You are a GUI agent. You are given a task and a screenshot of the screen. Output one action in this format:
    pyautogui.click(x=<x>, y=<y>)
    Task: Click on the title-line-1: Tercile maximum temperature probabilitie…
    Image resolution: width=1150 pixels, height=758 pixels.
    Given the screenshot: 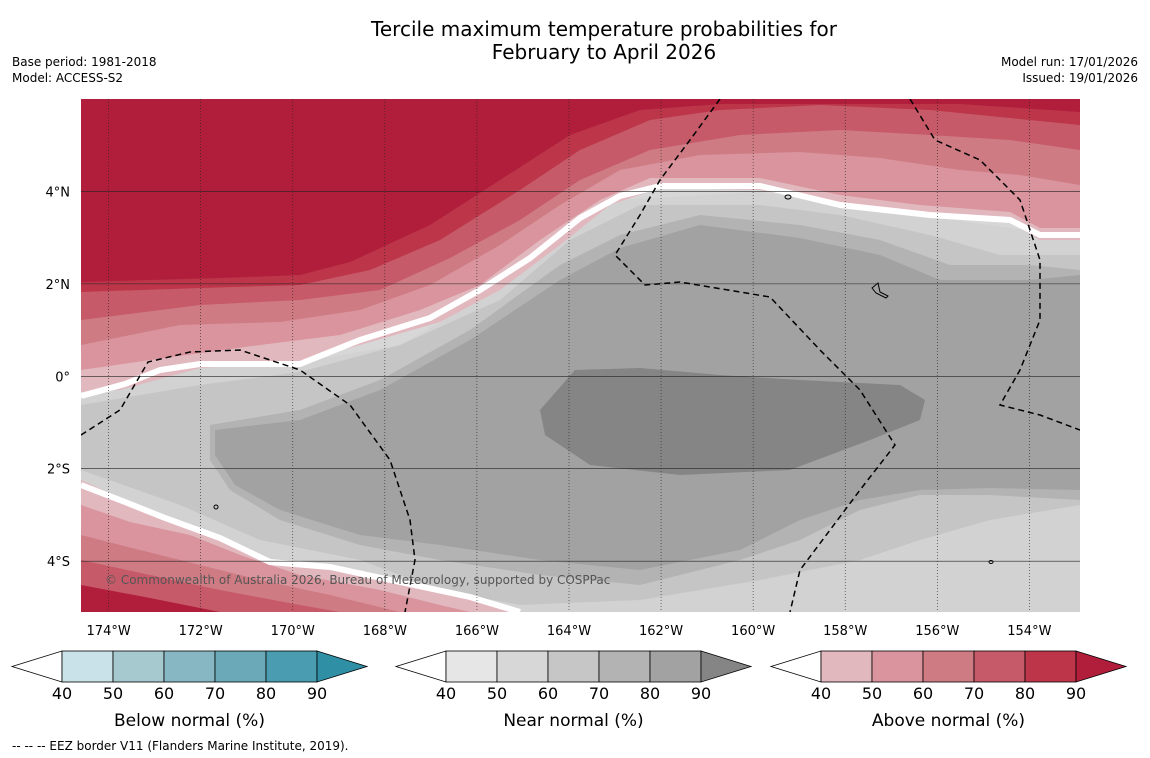 What is the action you would take?
    pyautogui.click(x=604, y=29)
    